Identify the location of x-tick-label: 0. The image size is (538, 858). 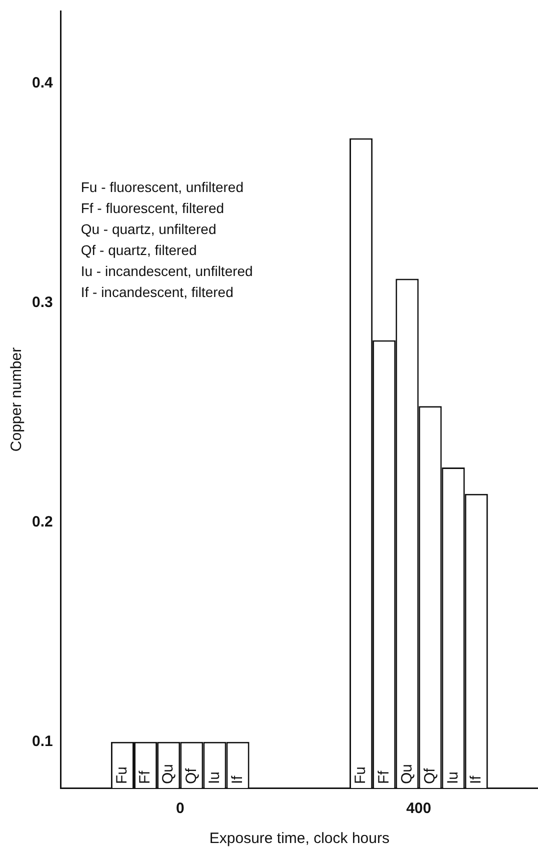
(180, 809).